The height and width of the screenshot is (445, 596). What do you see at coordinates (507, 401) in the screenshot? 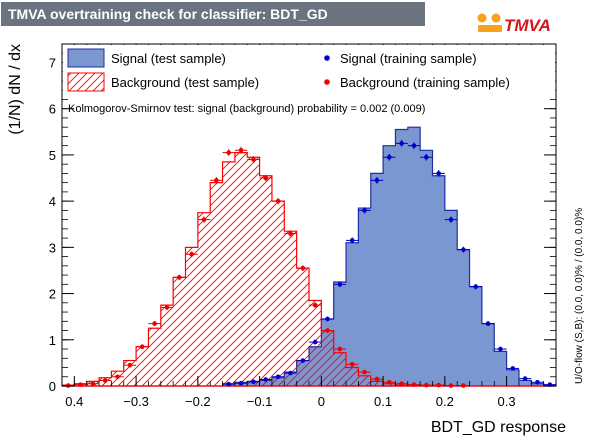
I see `x-tick-label: 0.3` at bounding box center [507, 401].